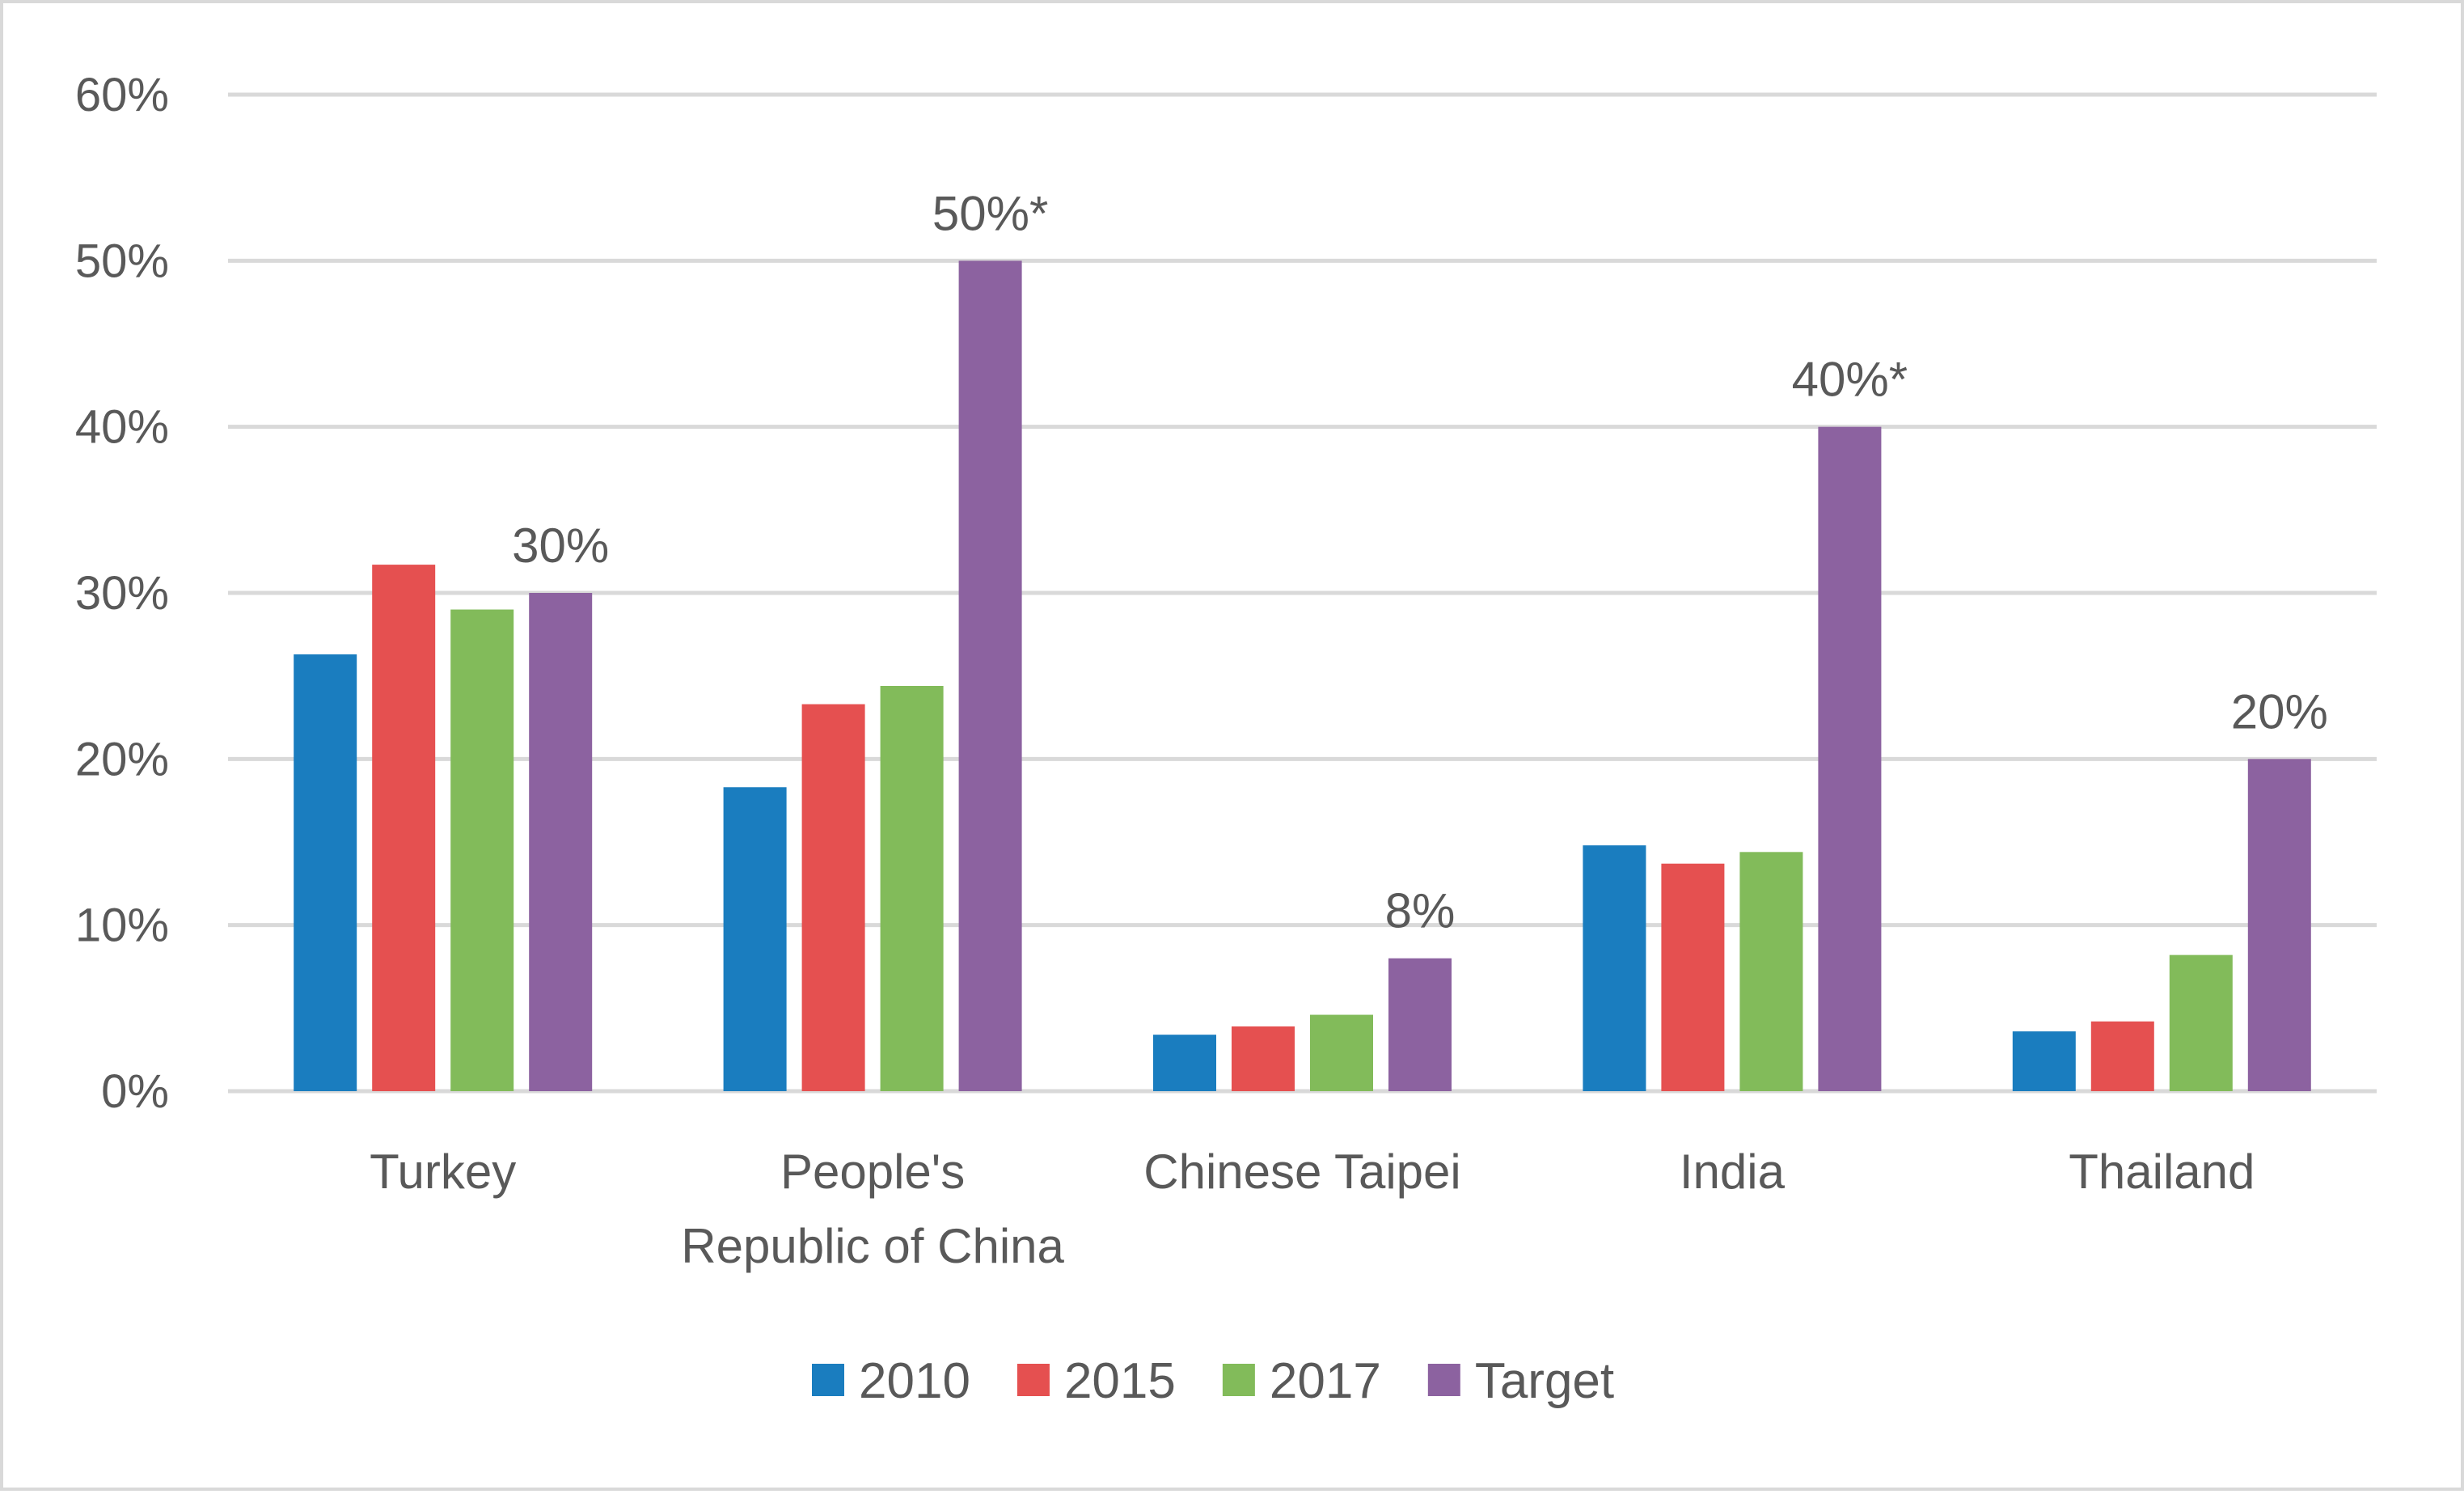 This screenshot has width=2464, height=1494. Describe the element at coordinates (1544, 1381) in the screenshot. I see `legend-label: Target` at that location.